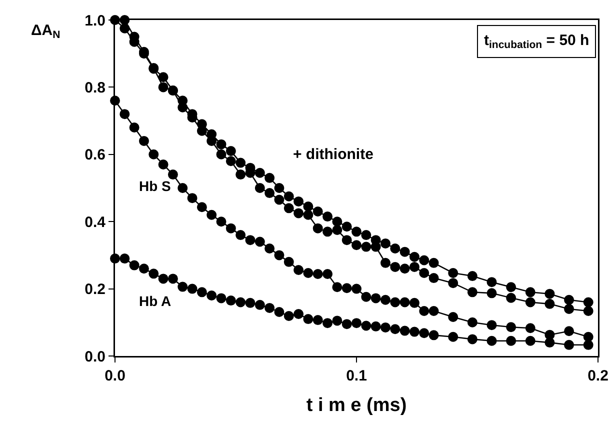  What do you see at coordinates (95, 289) in the screenshot?
I see `y-tick-label: 0.2` at bounding box center [95, 289].